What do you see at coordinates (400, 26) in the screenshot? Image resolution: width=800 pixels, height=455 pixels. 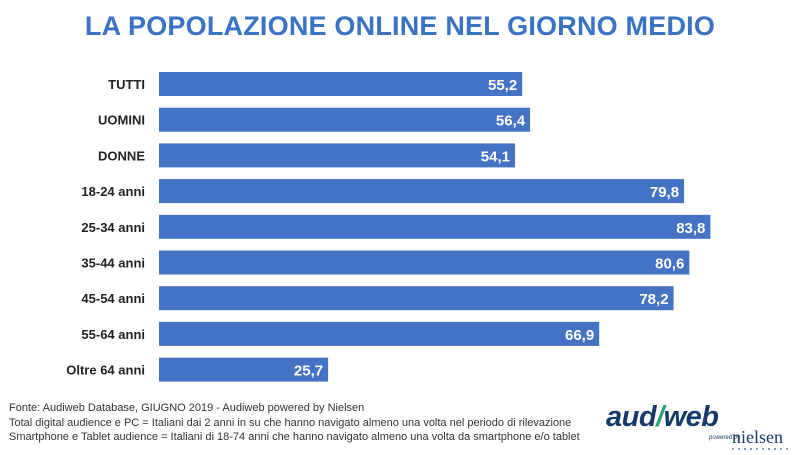 I see `chart-title: LA POPOLAZIONE ONLINE NEL GIORNO MEDIO` at bounding box center [400, 26].